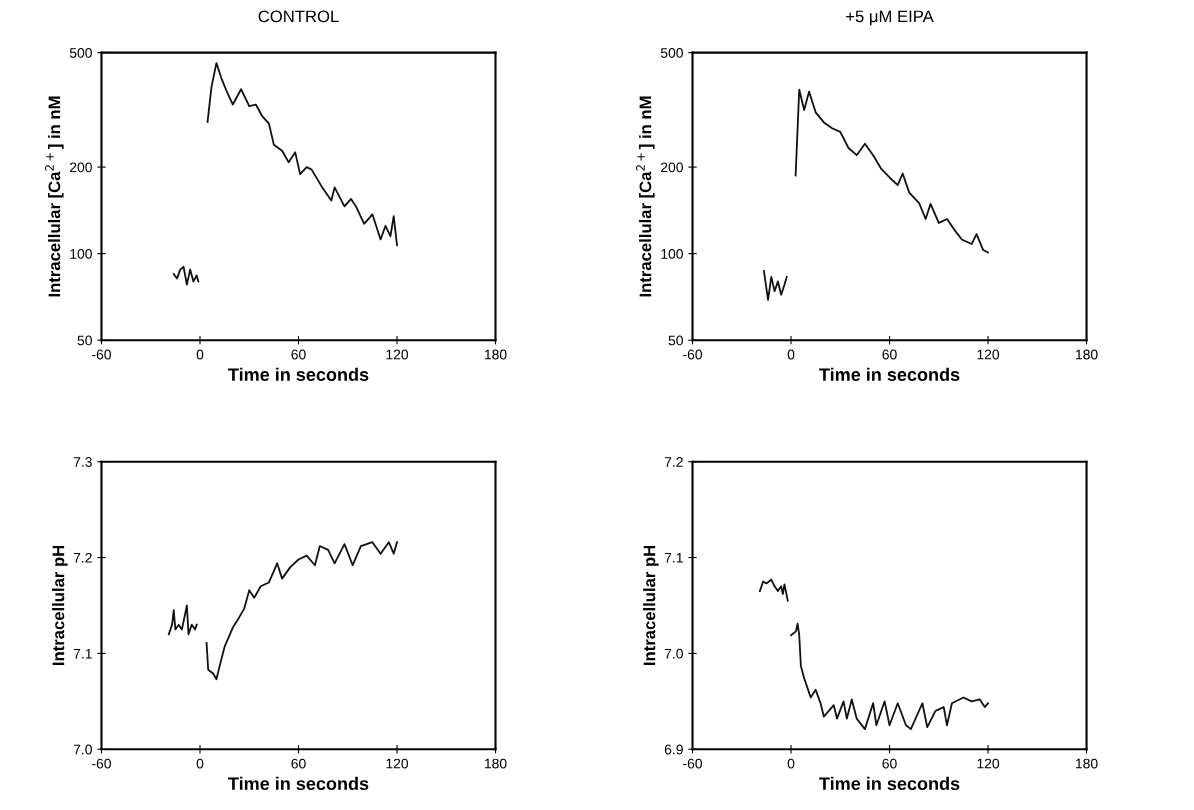 The image size is (1194, 810). Describe the element at coordinates (890, 18) in the screenshot. I see `chart-title: +5 μM EIPA` at that location.